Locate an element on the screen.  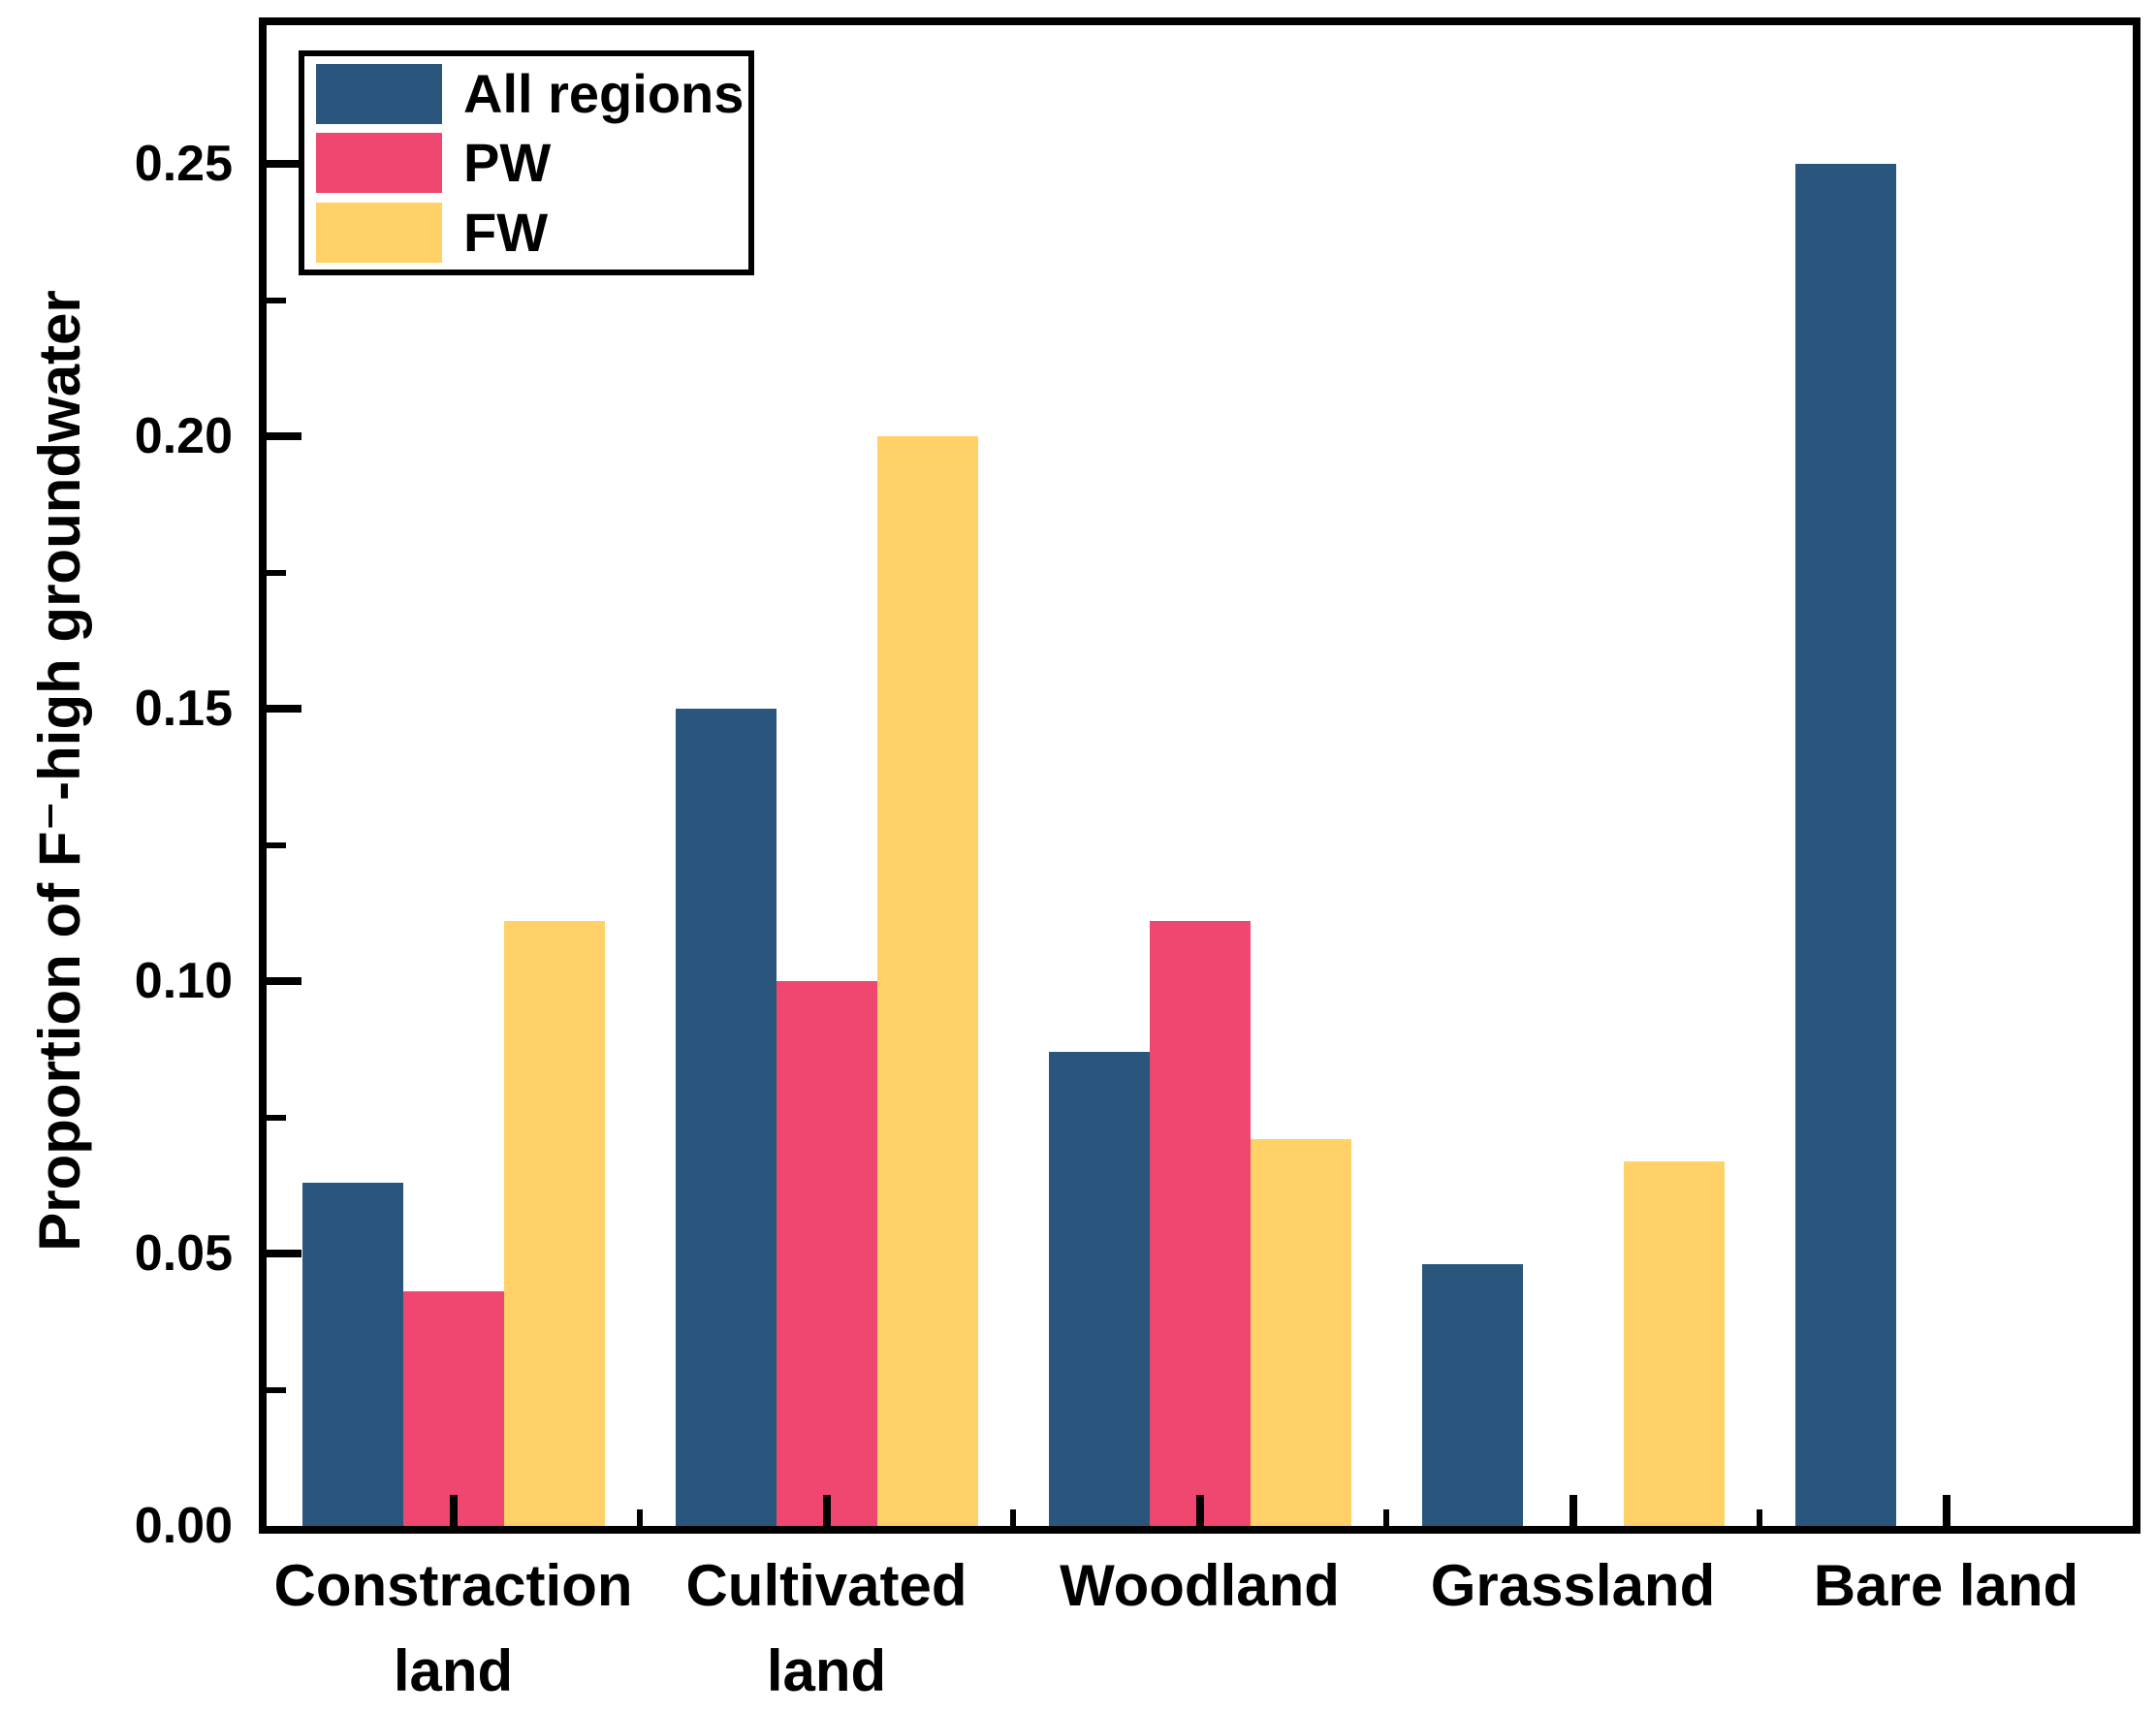
bar-fw-constraction-land is located at coordinates (554, 1223).